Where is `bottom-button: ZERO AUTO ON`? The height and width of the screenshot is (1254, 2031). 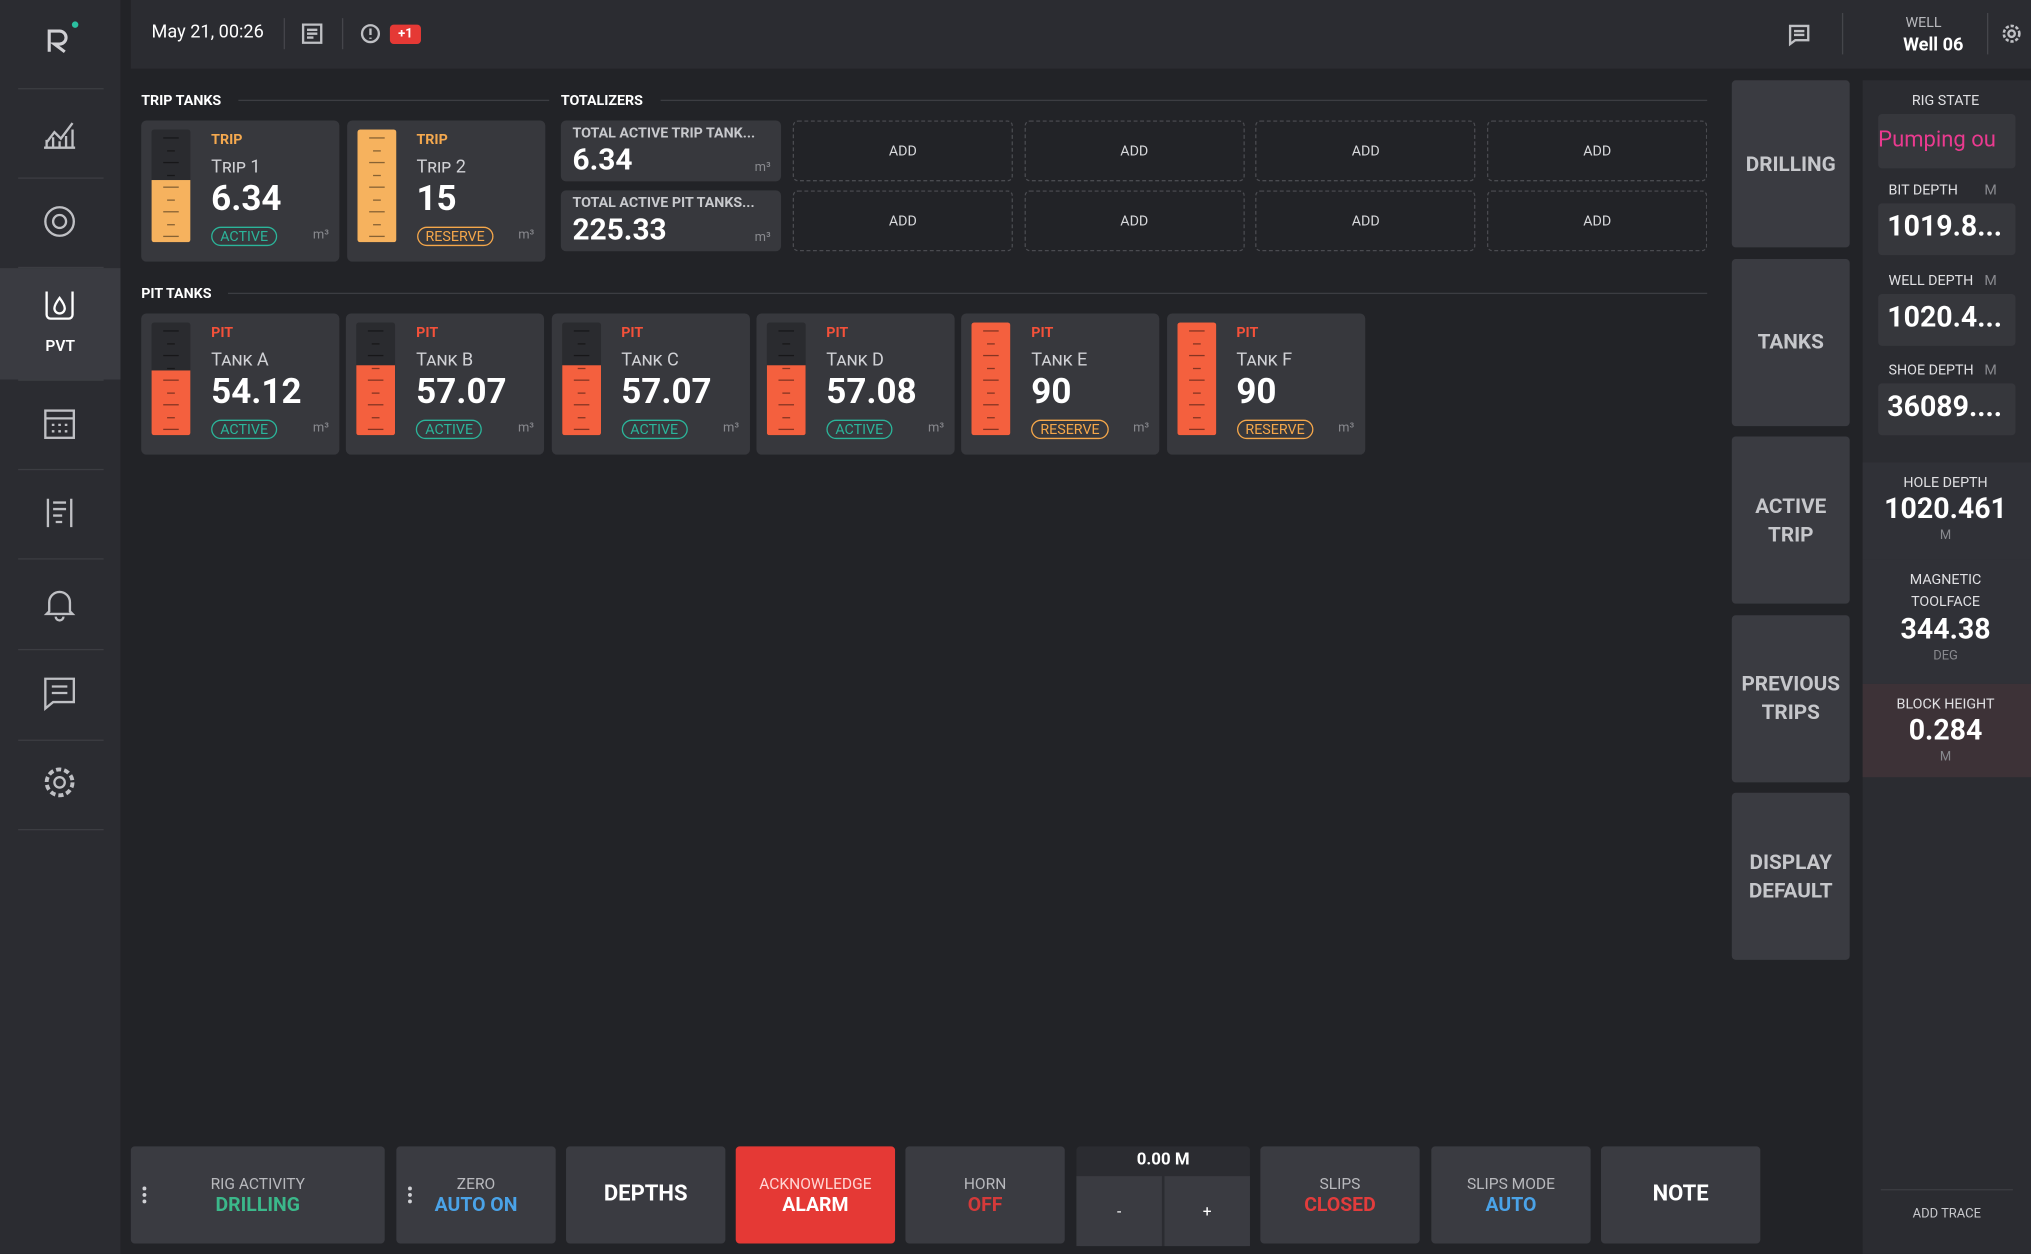 bottom-button: ZERO AUTO ON is located at coordinates (476, 1195).